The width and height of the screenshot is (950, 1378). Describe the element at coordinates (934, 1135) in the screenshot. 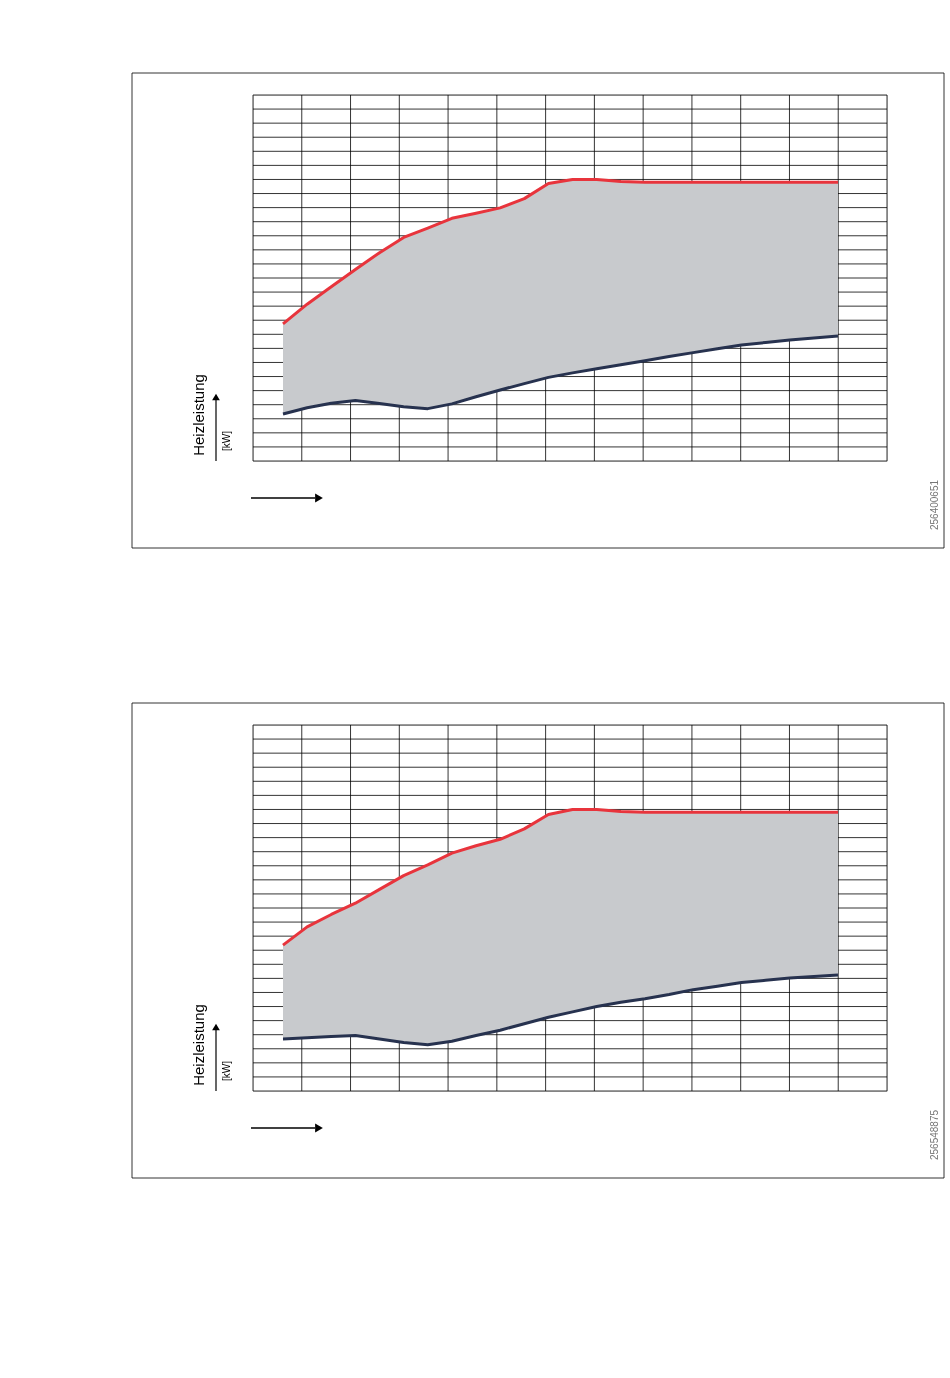

I see `text: 256548875` at that location.